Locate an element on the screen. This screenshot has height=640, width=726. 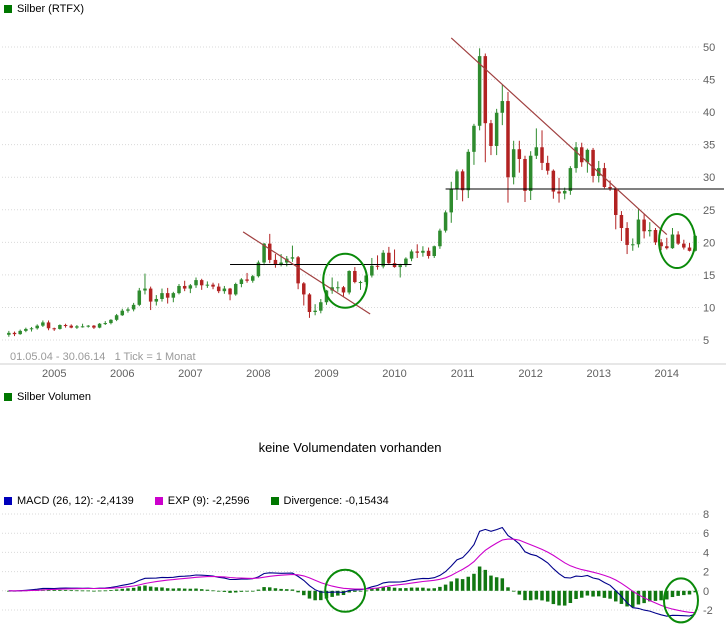
svg-text: -2 is located at coordinates (708, 611).